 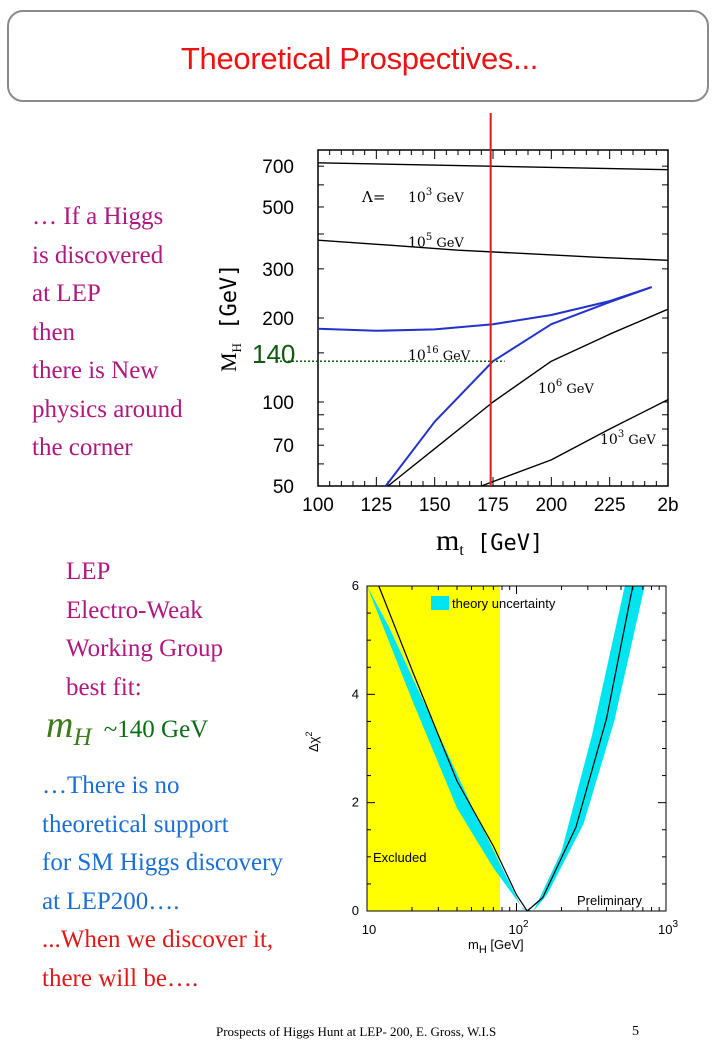 I want to click on lep-line: Working Group, so click(x=144, y=648).